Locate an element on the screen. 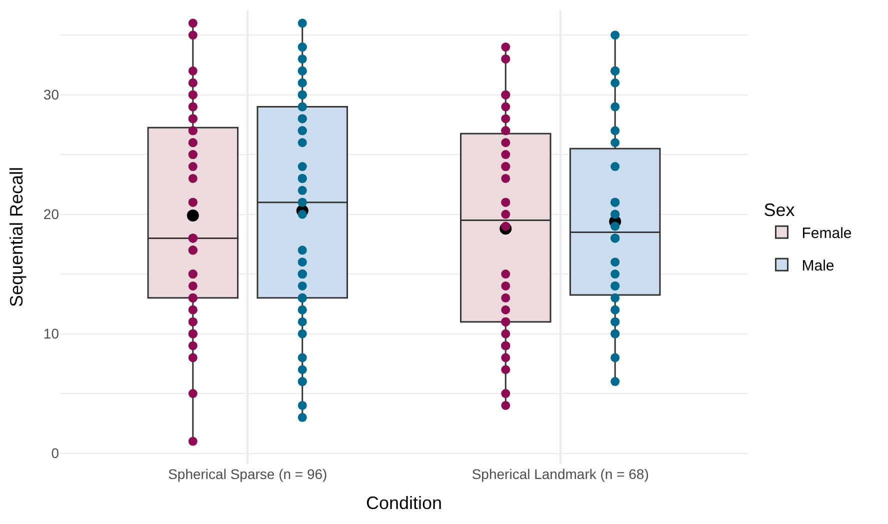  y-axis-title: Sequential Recall is located at coordinates (16, 237).